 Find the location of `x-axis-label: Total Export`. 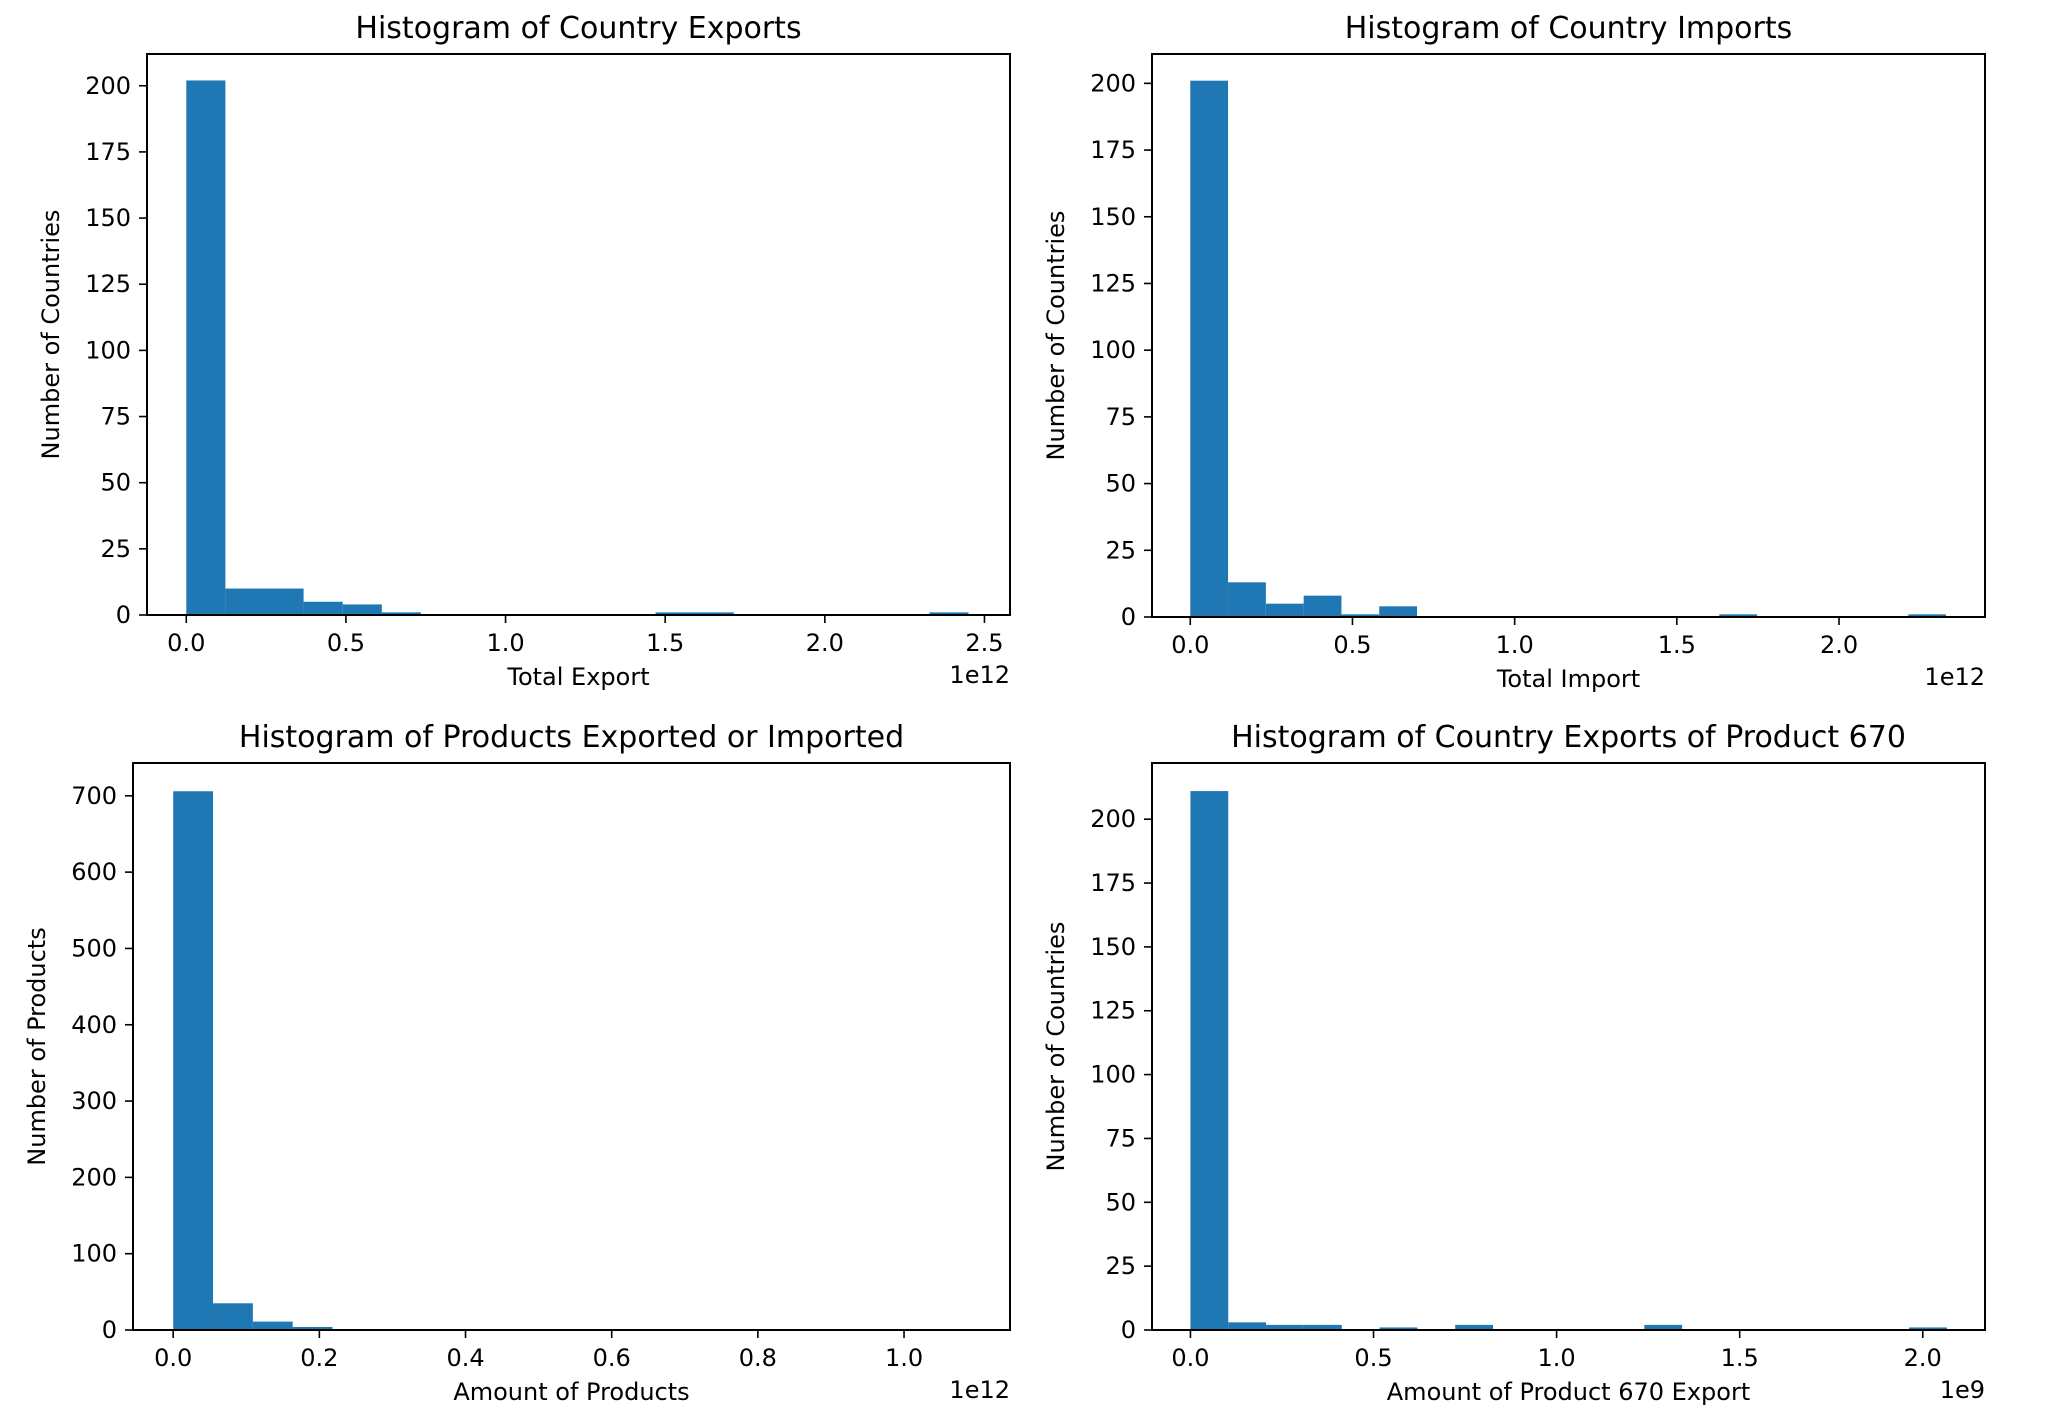

x-axis-label: Total Export is located at coordinates (577, 677).